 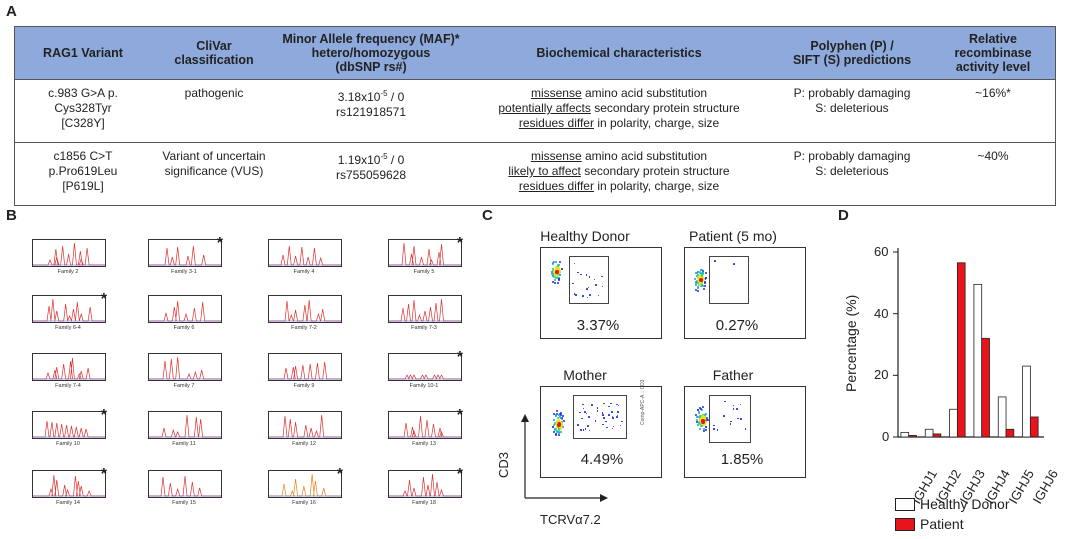 What do you see at coordinates (886, 436) in the screenshot?
I see `y-tick-label: 0` at bounding box center [886, 436].